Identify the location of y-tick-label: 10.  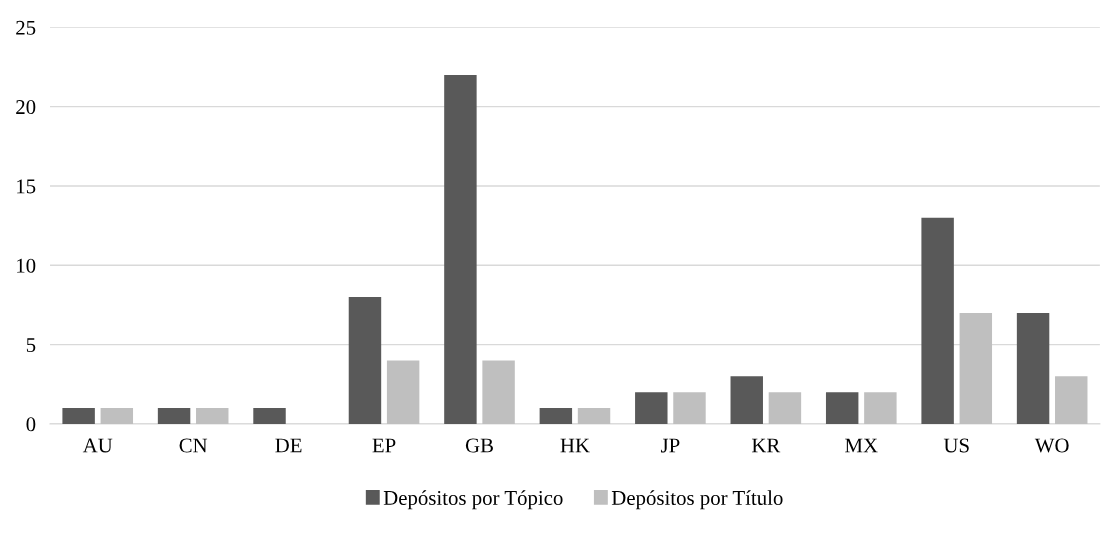
(26, 265).